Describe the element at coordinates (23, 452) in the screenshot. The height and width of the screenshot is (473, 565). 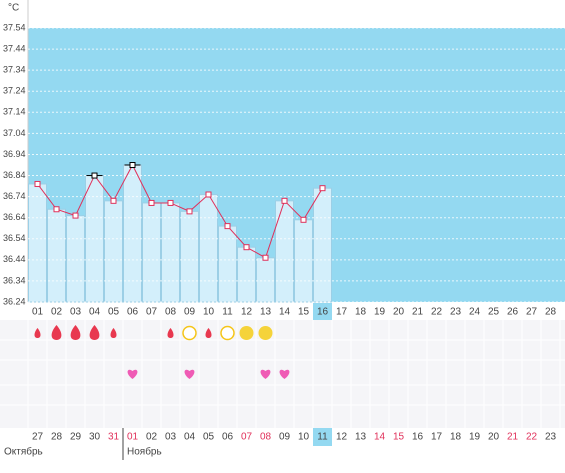
I see `month-label: Октябрь` at that location.